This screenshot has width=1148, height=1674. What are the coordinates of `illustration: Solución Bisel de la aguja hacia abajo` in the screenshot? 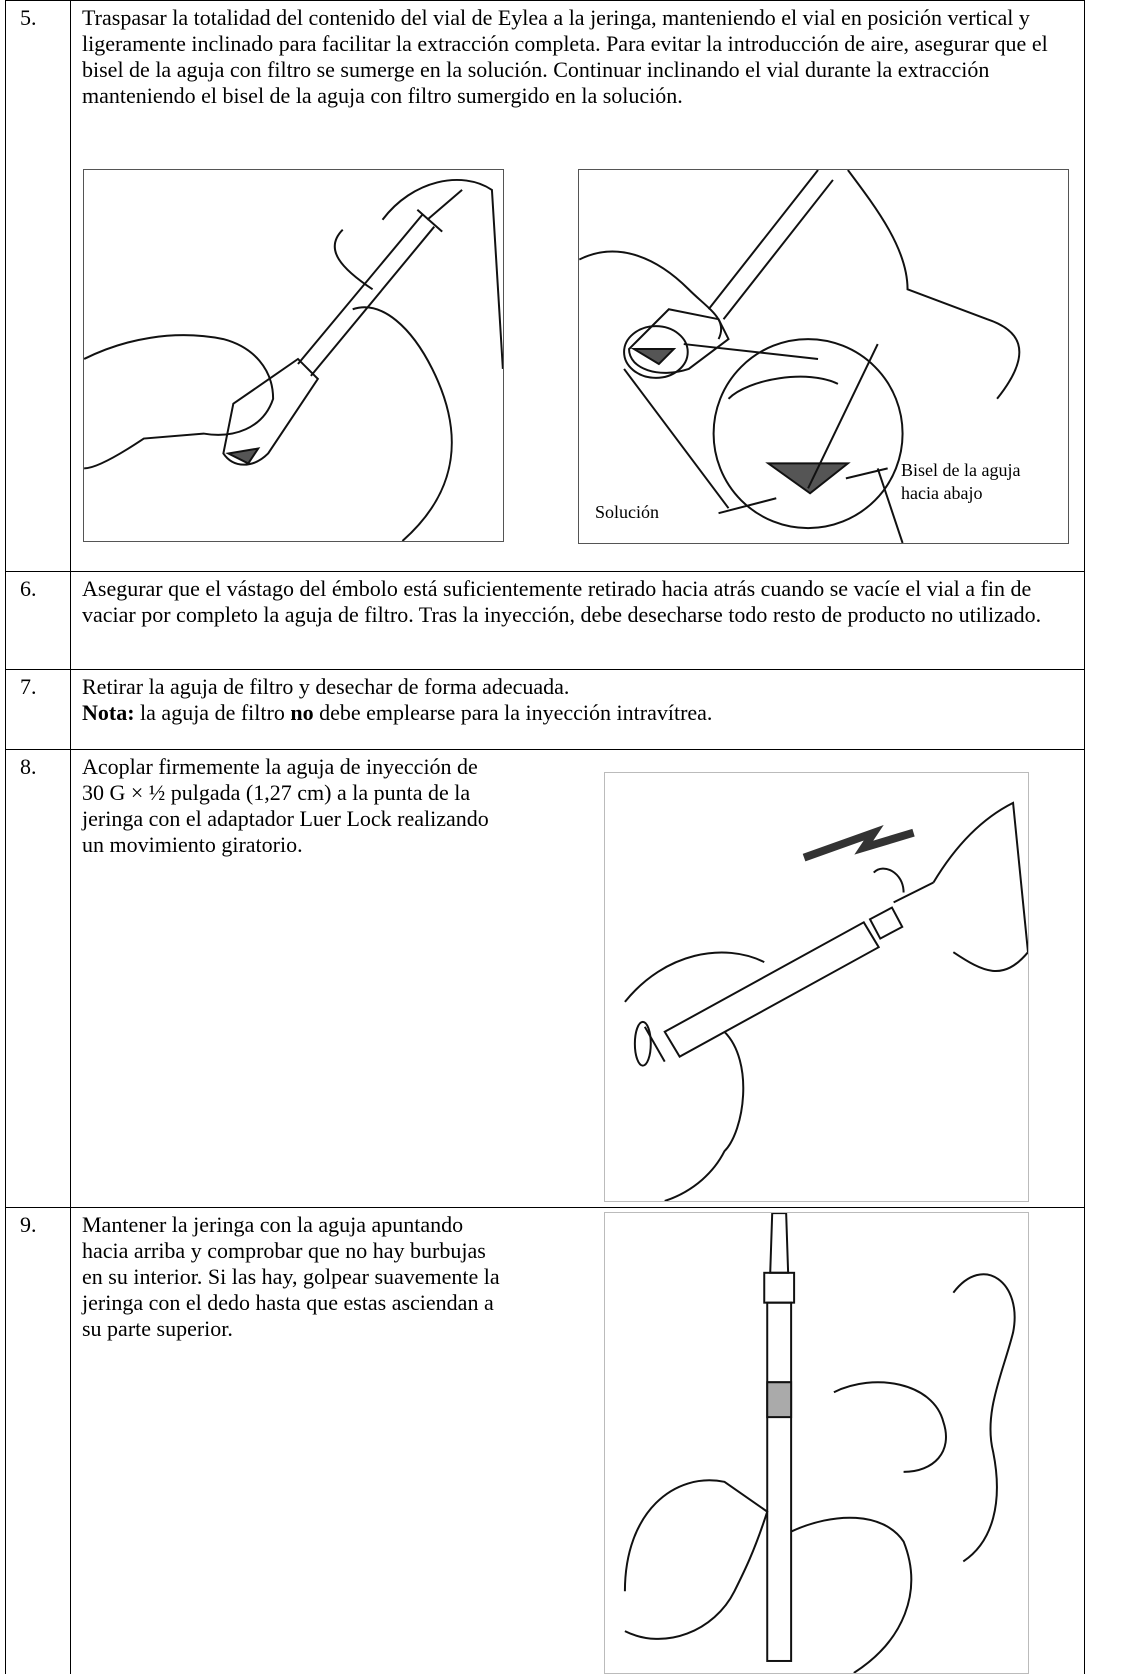 It's located at (823, 356).